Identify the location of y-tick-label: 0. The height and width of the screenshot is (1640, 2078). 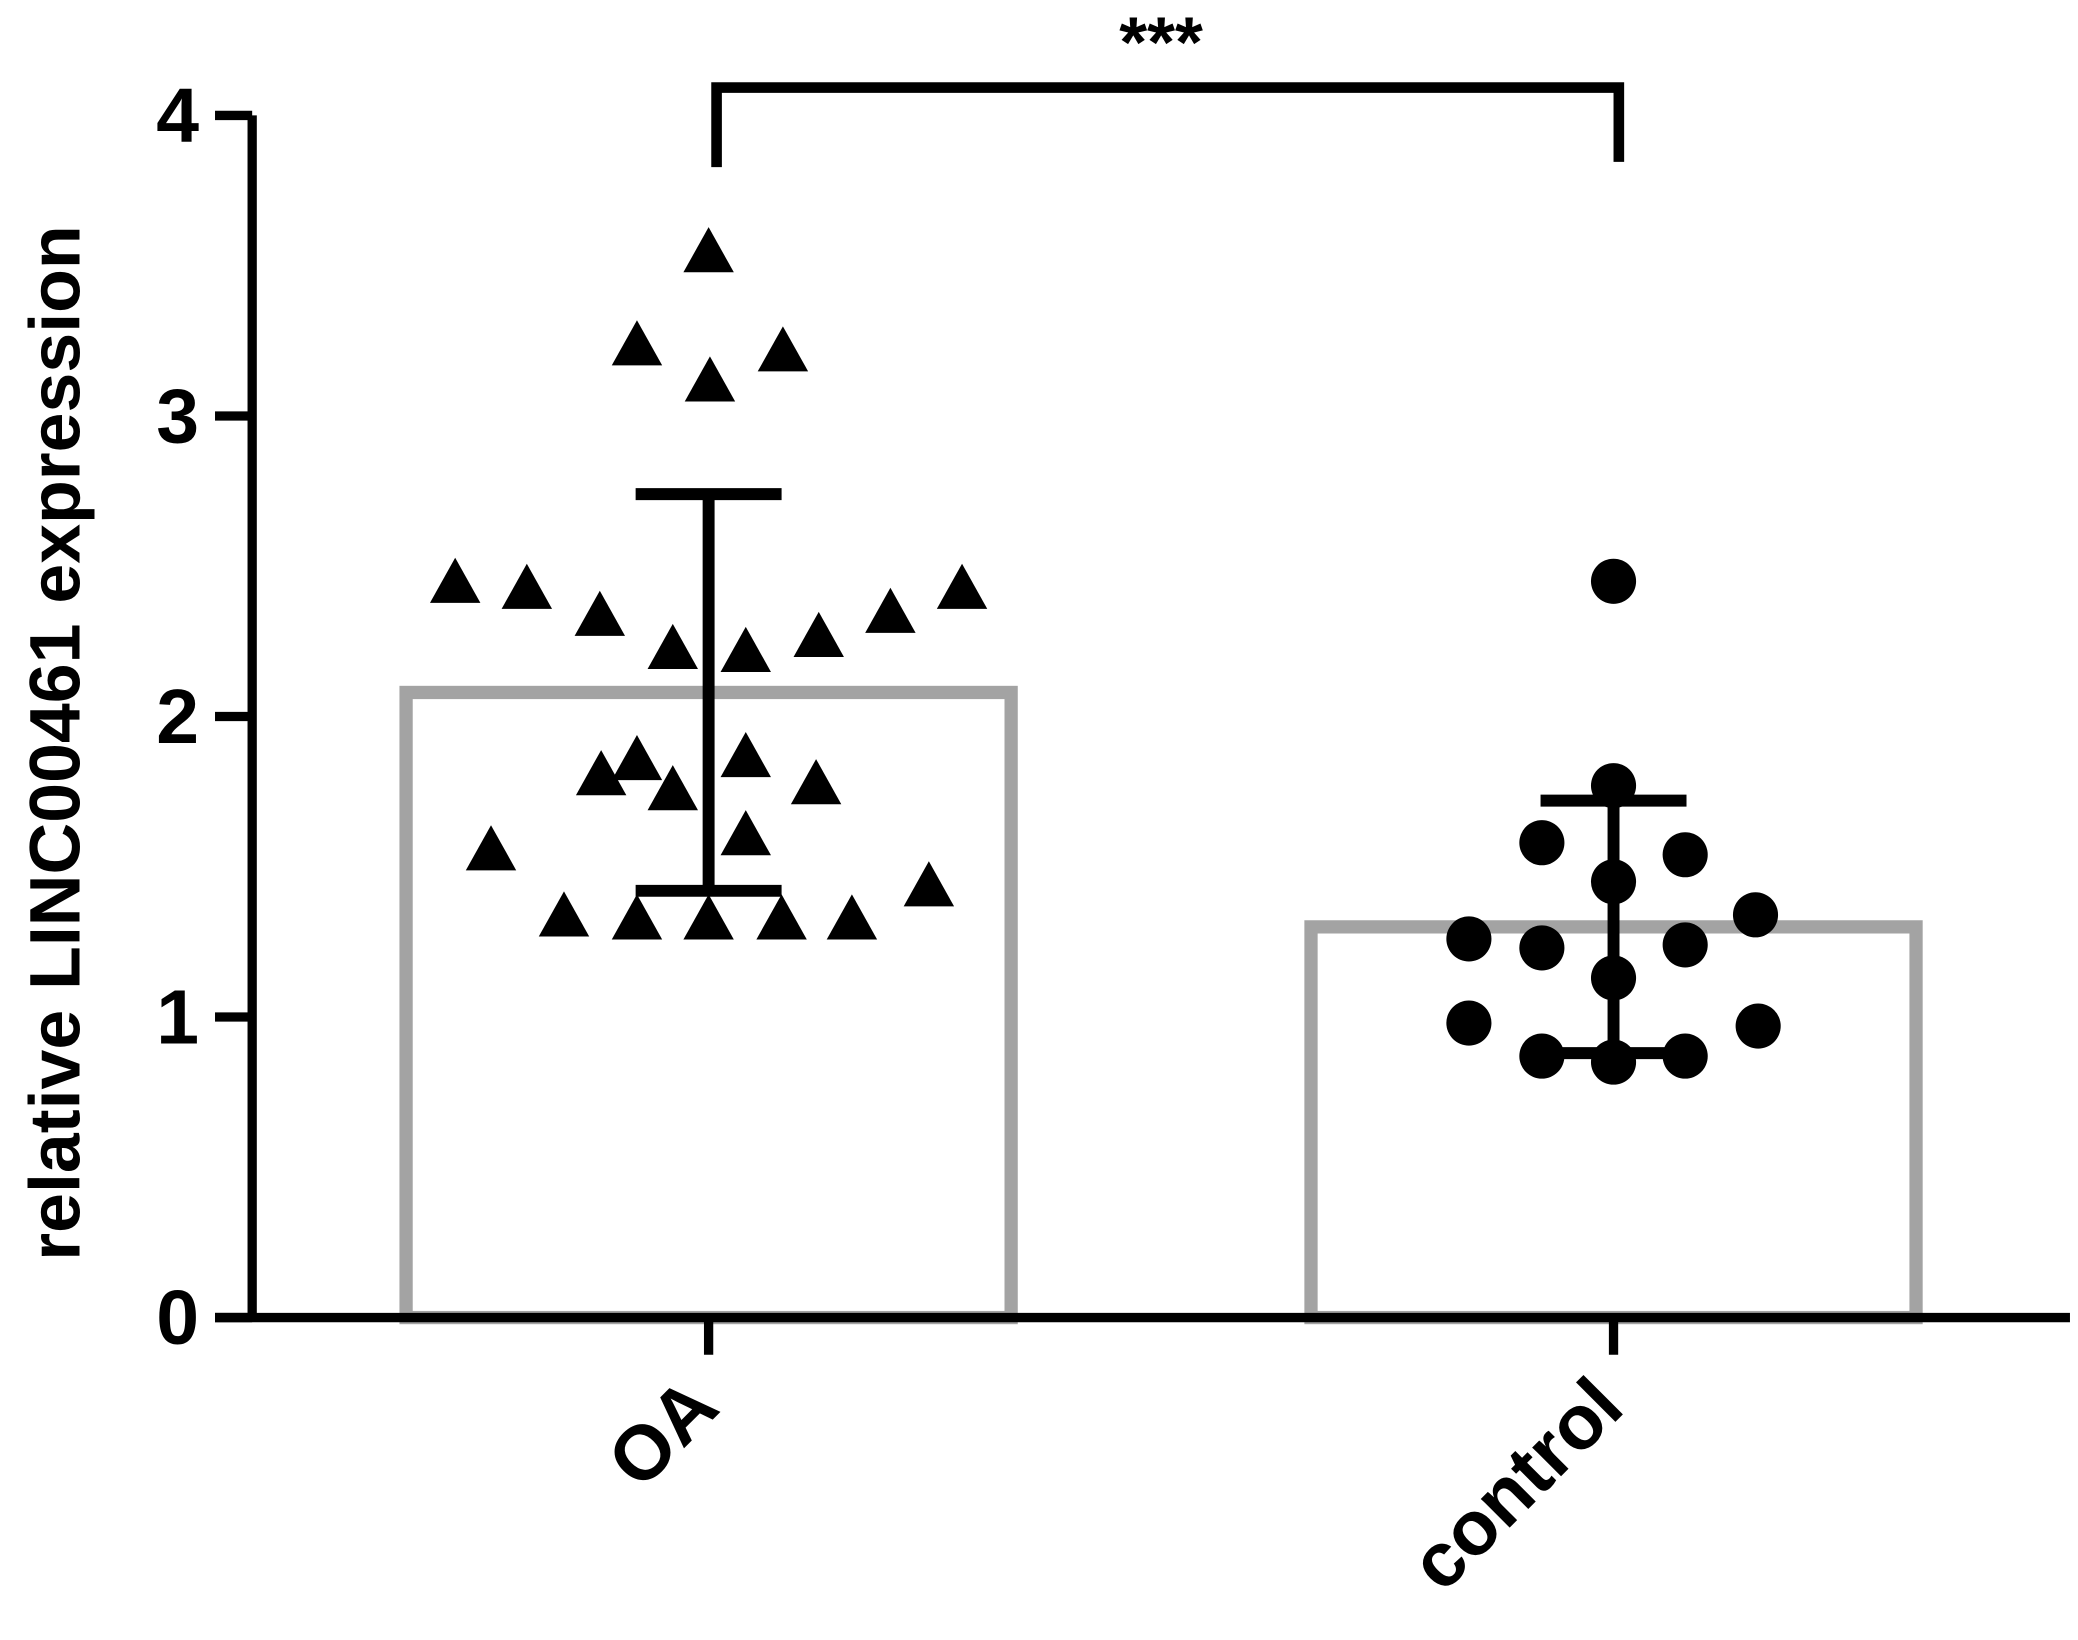
(177, 1318).